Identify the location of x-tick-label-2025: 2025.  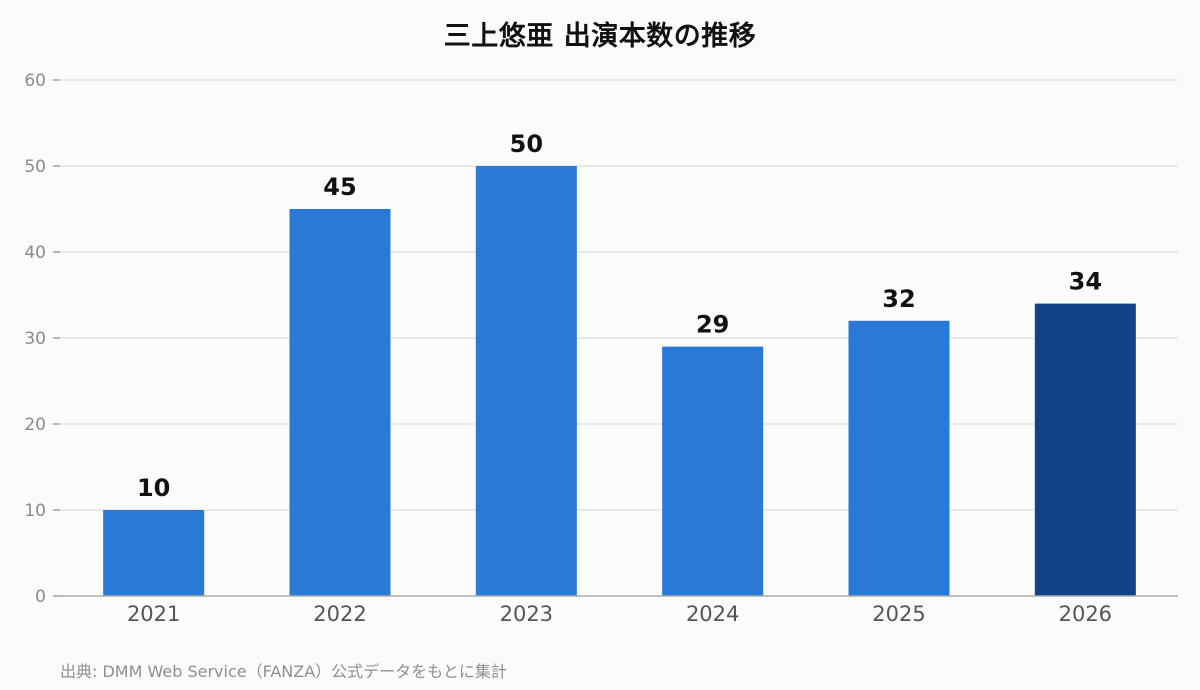
(898, 614).